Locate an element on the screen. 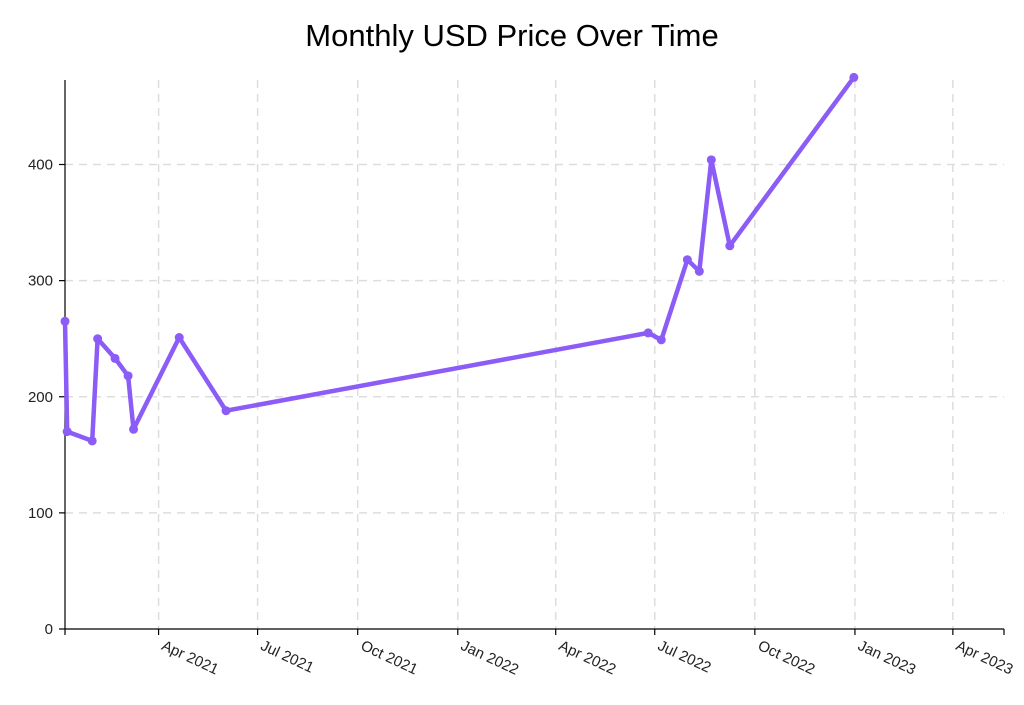 The image size is (1024, 705). y-tick-label: 300 is located at coordinates (40, 281).